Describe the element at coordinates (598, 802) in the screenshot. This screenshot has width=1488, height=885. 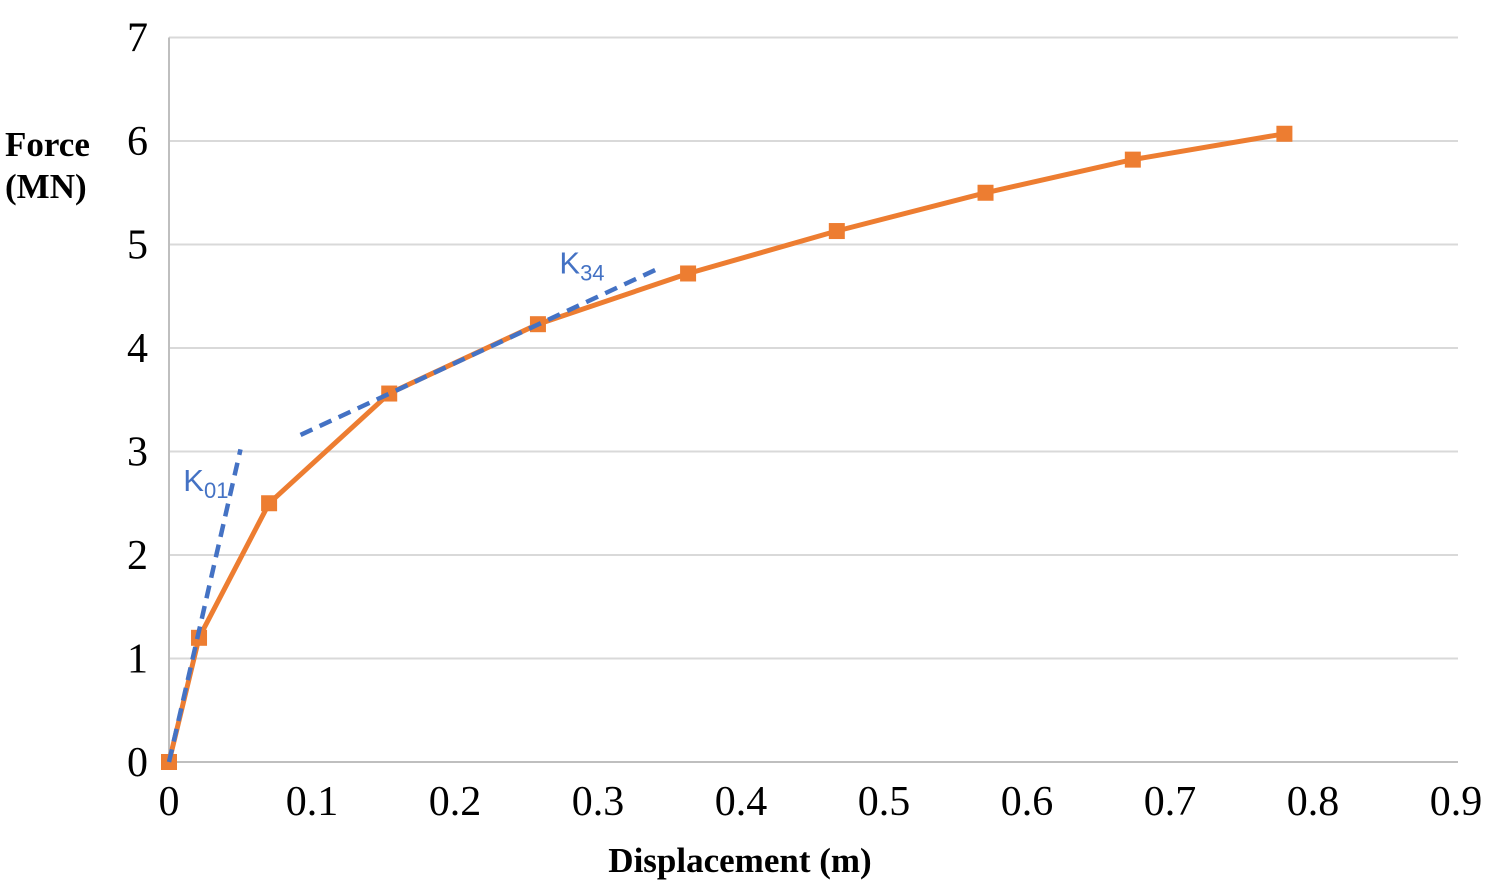
I see `x-tick-label: 0.3` at that location.